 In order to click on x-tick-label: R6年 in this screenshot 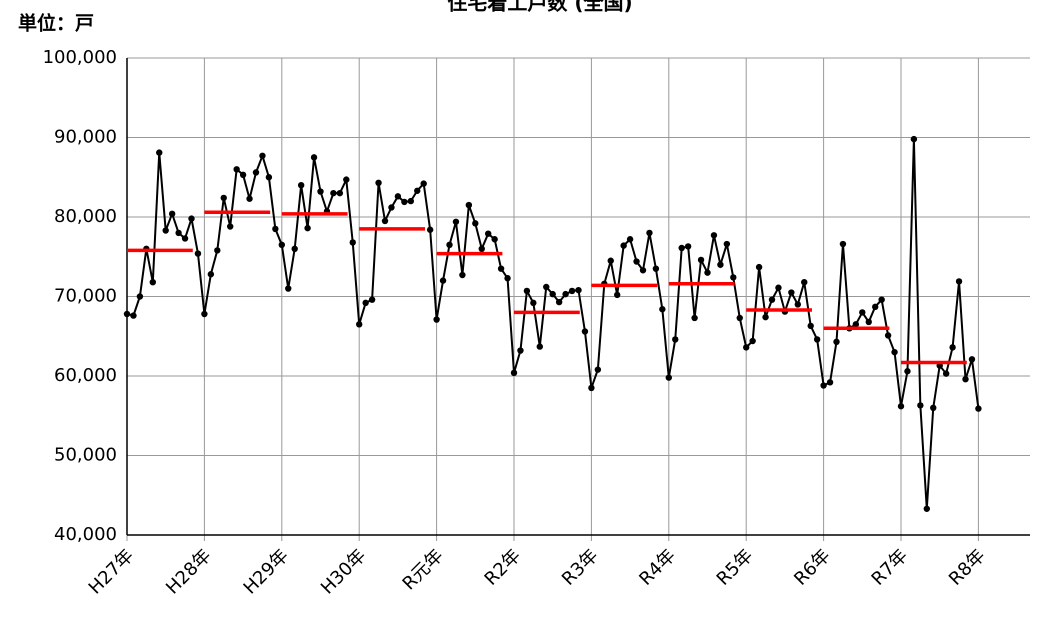, I will do `click(812, 567)`.